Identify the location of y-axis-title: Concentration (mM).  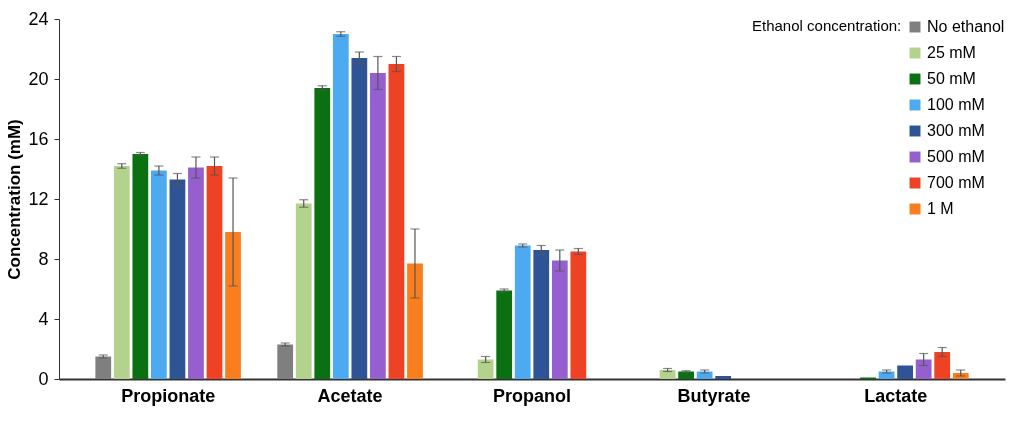
(15, 199).